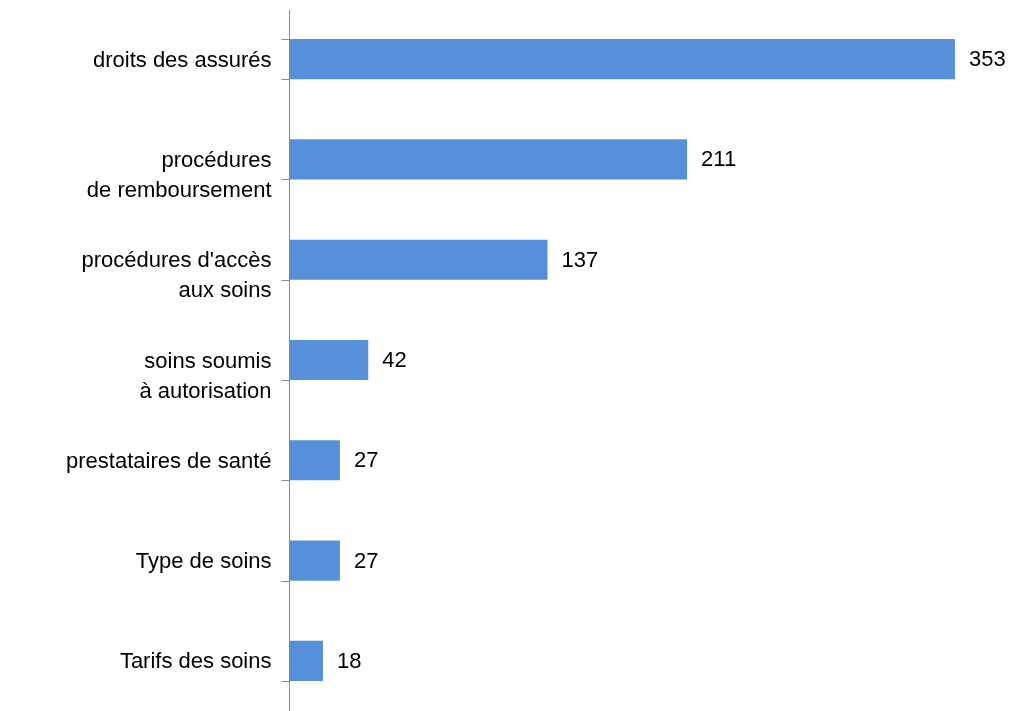  I want to click on y-tick-label: Type de soins, so click(203, 561).